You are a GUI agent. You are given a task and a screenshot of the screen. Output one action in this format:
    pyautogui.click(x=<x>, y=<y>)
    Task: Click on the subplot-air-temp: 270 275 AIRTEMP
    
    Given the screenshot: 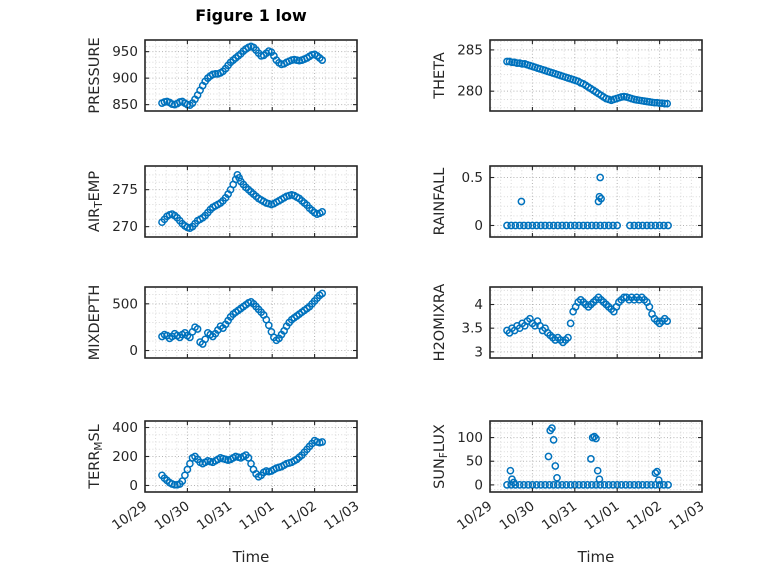 What is the action you would take?
    pyautogui.click(x=222, y=201)
    